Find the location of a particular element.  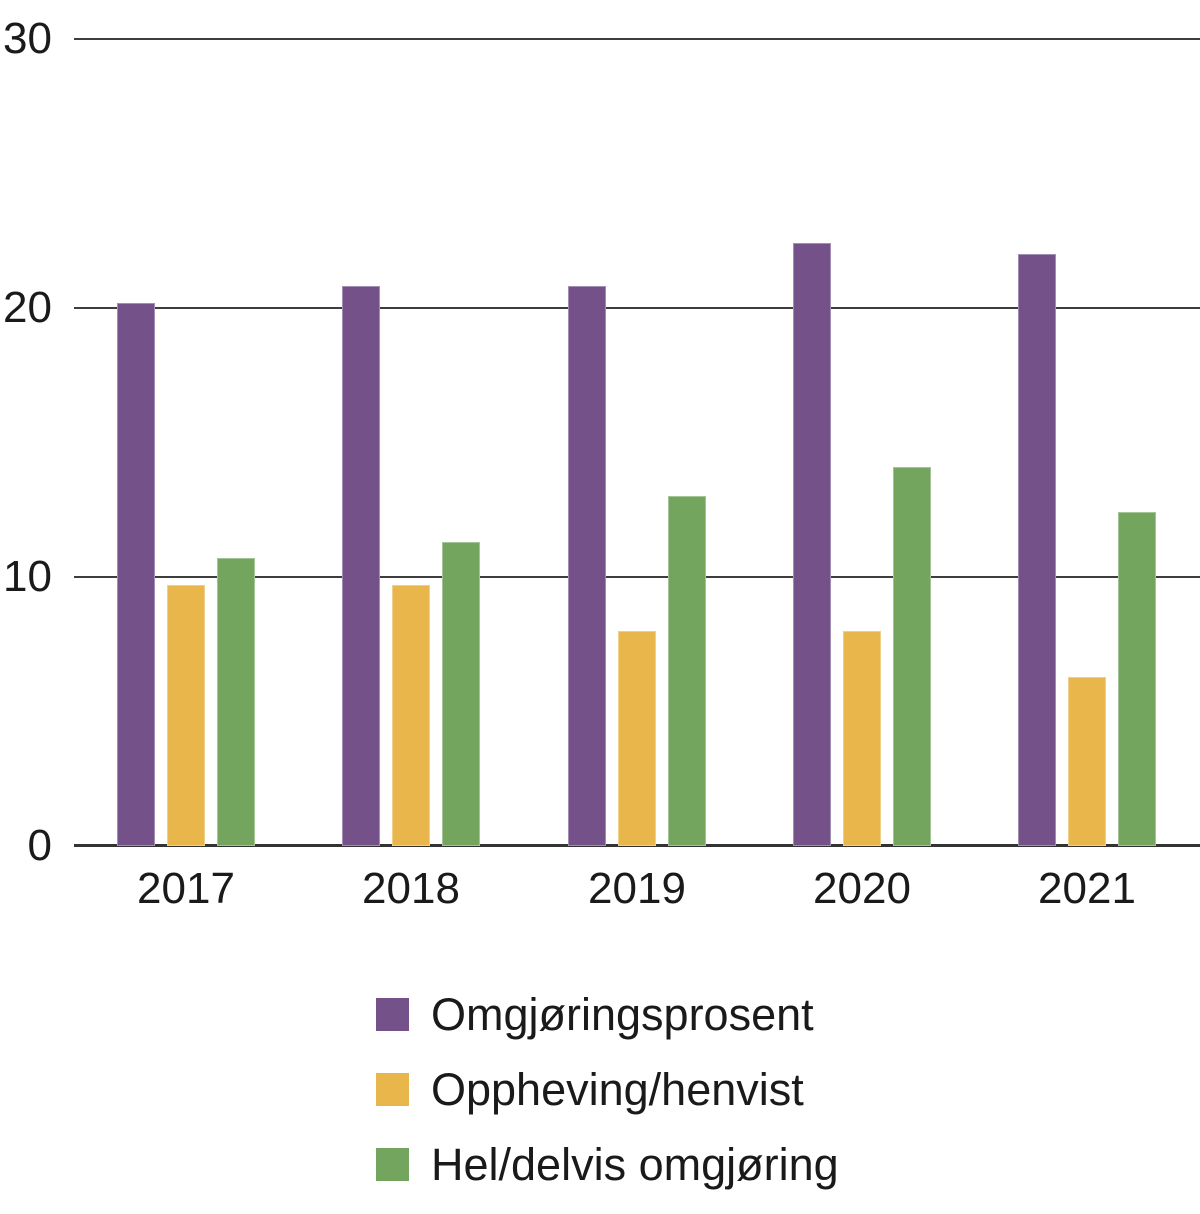

bar-oppheving-henvist-2020 is located at coordinates (862, 738).